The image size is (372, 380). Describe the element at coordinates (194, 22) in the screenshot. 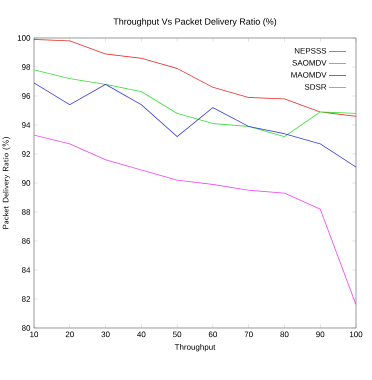

I see `chart-title: Throughput Vs Packet Delivery Ratio (%)` at that location.